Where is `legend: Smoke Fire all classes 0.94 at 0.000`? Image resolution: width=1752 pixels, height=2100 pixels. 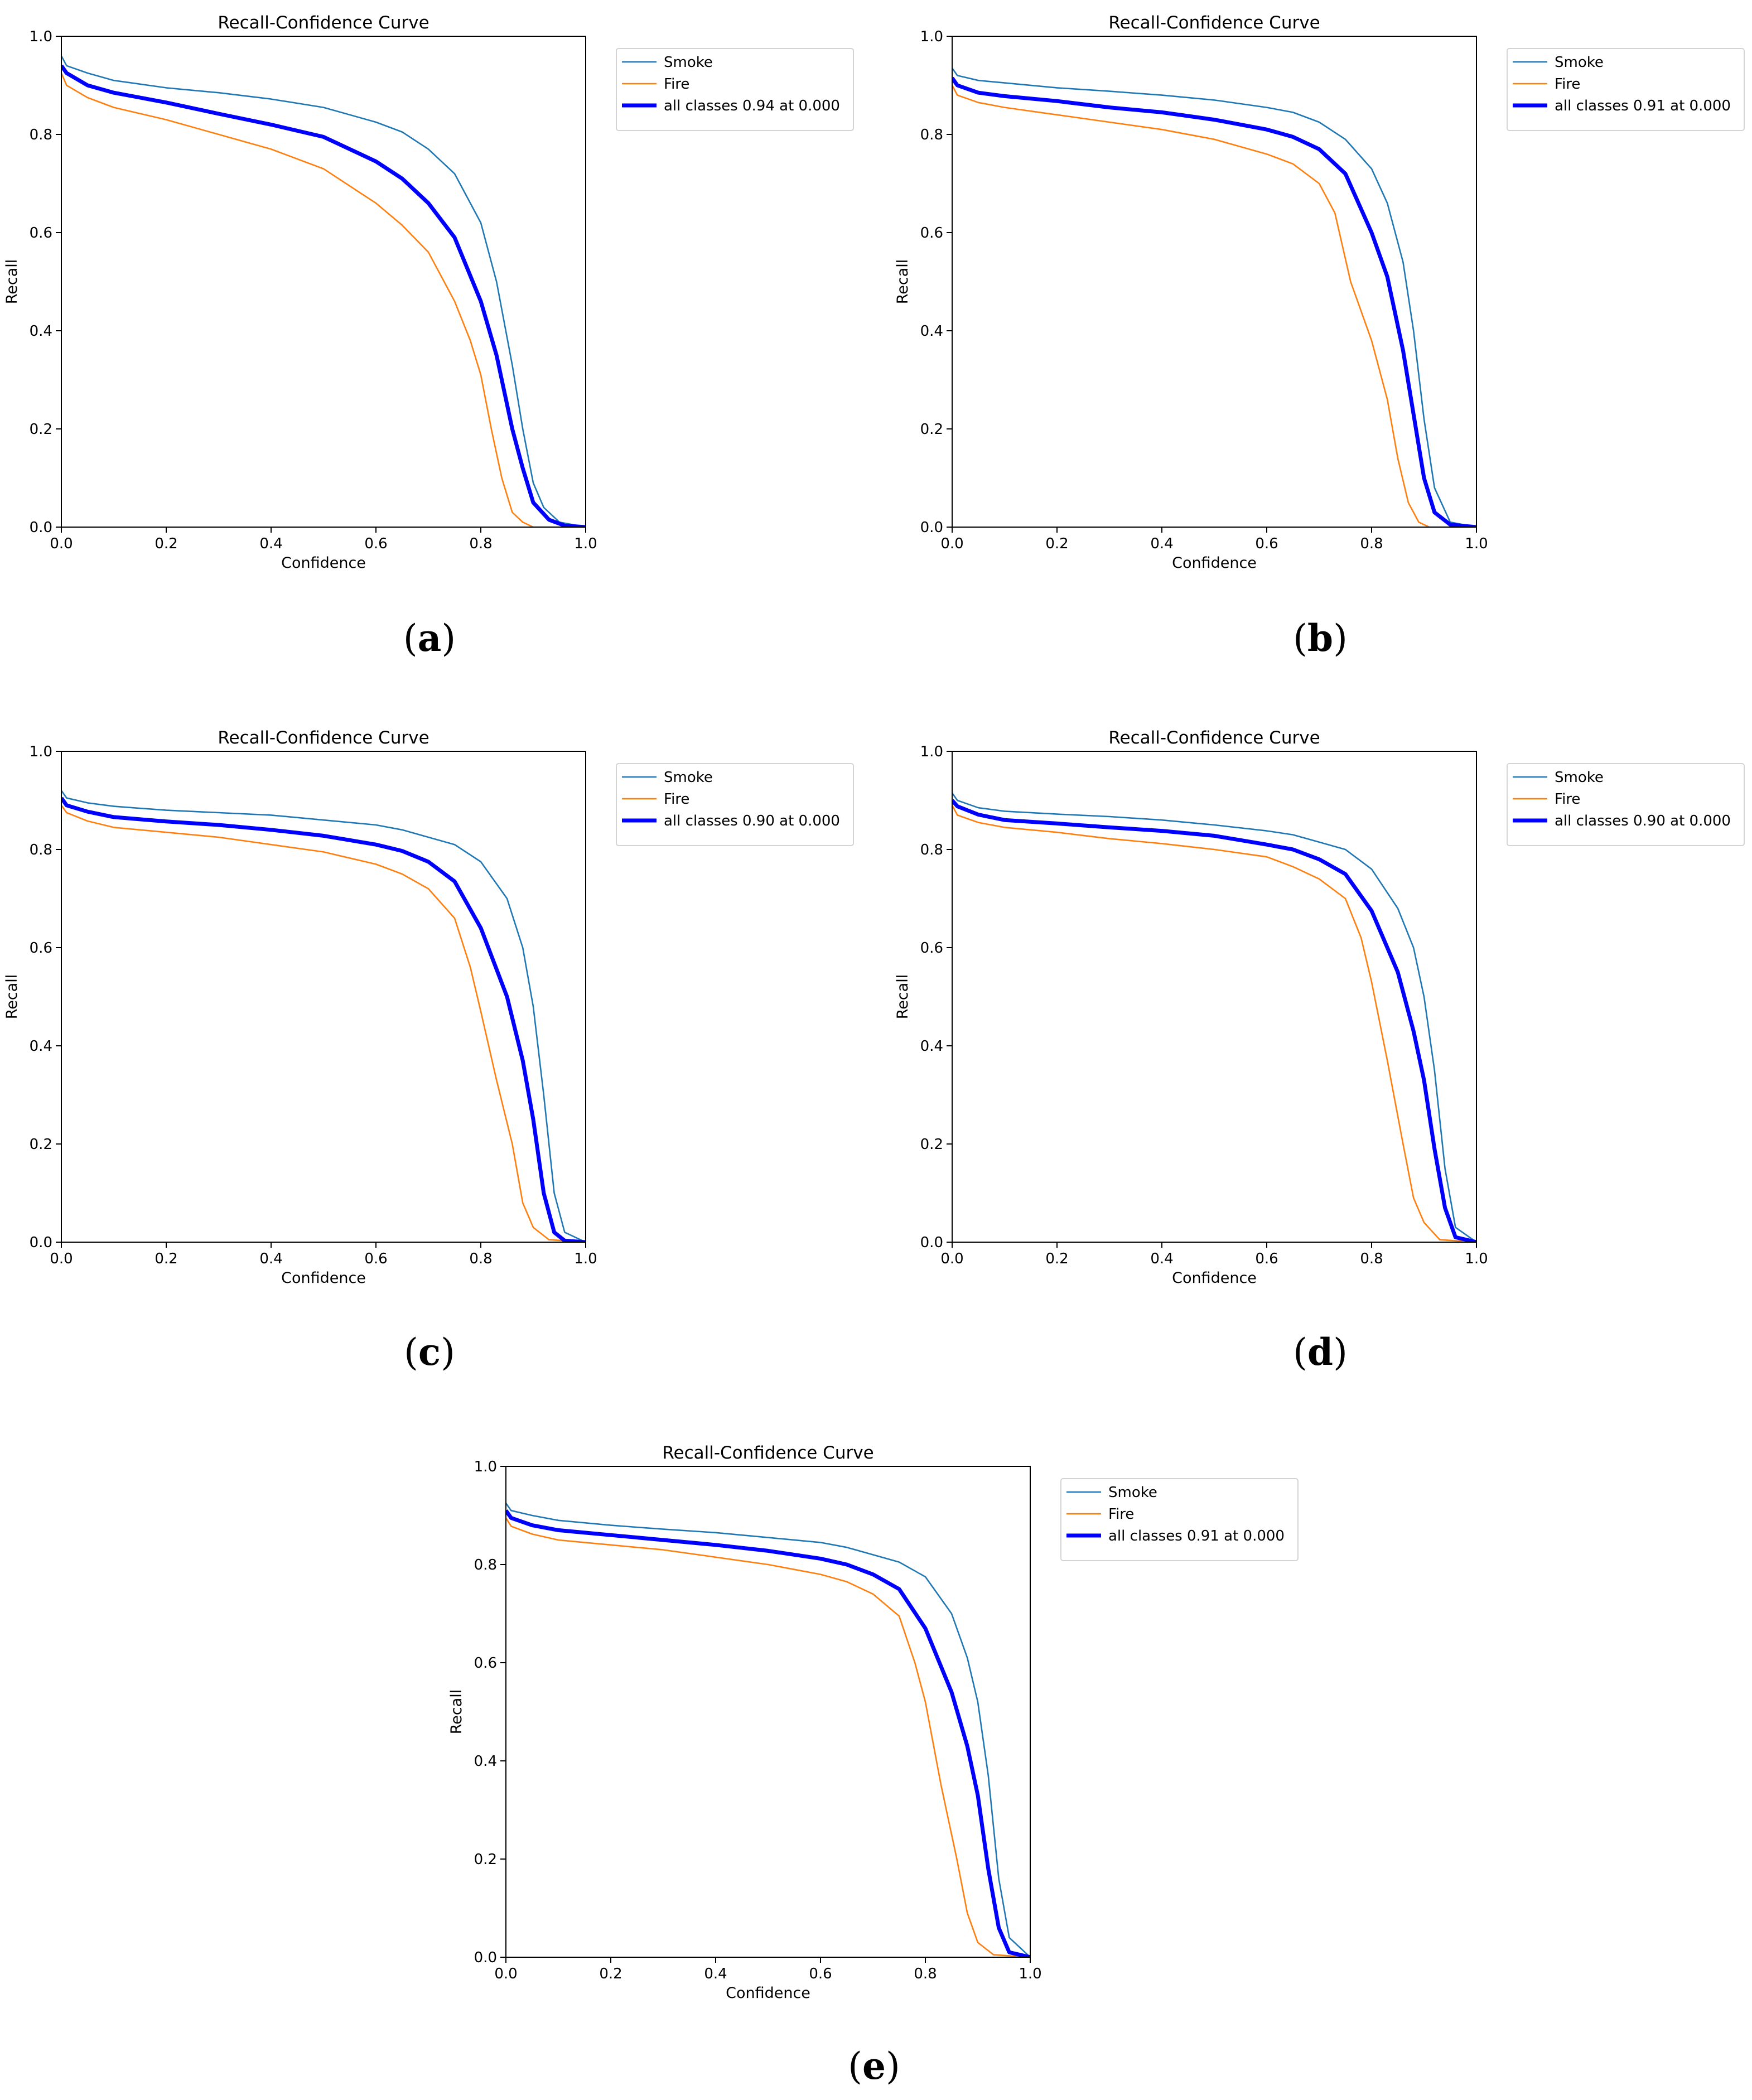
legend: Smoke Fire all classes 0.94 at 0.000 is located at coordinates (735, 89).